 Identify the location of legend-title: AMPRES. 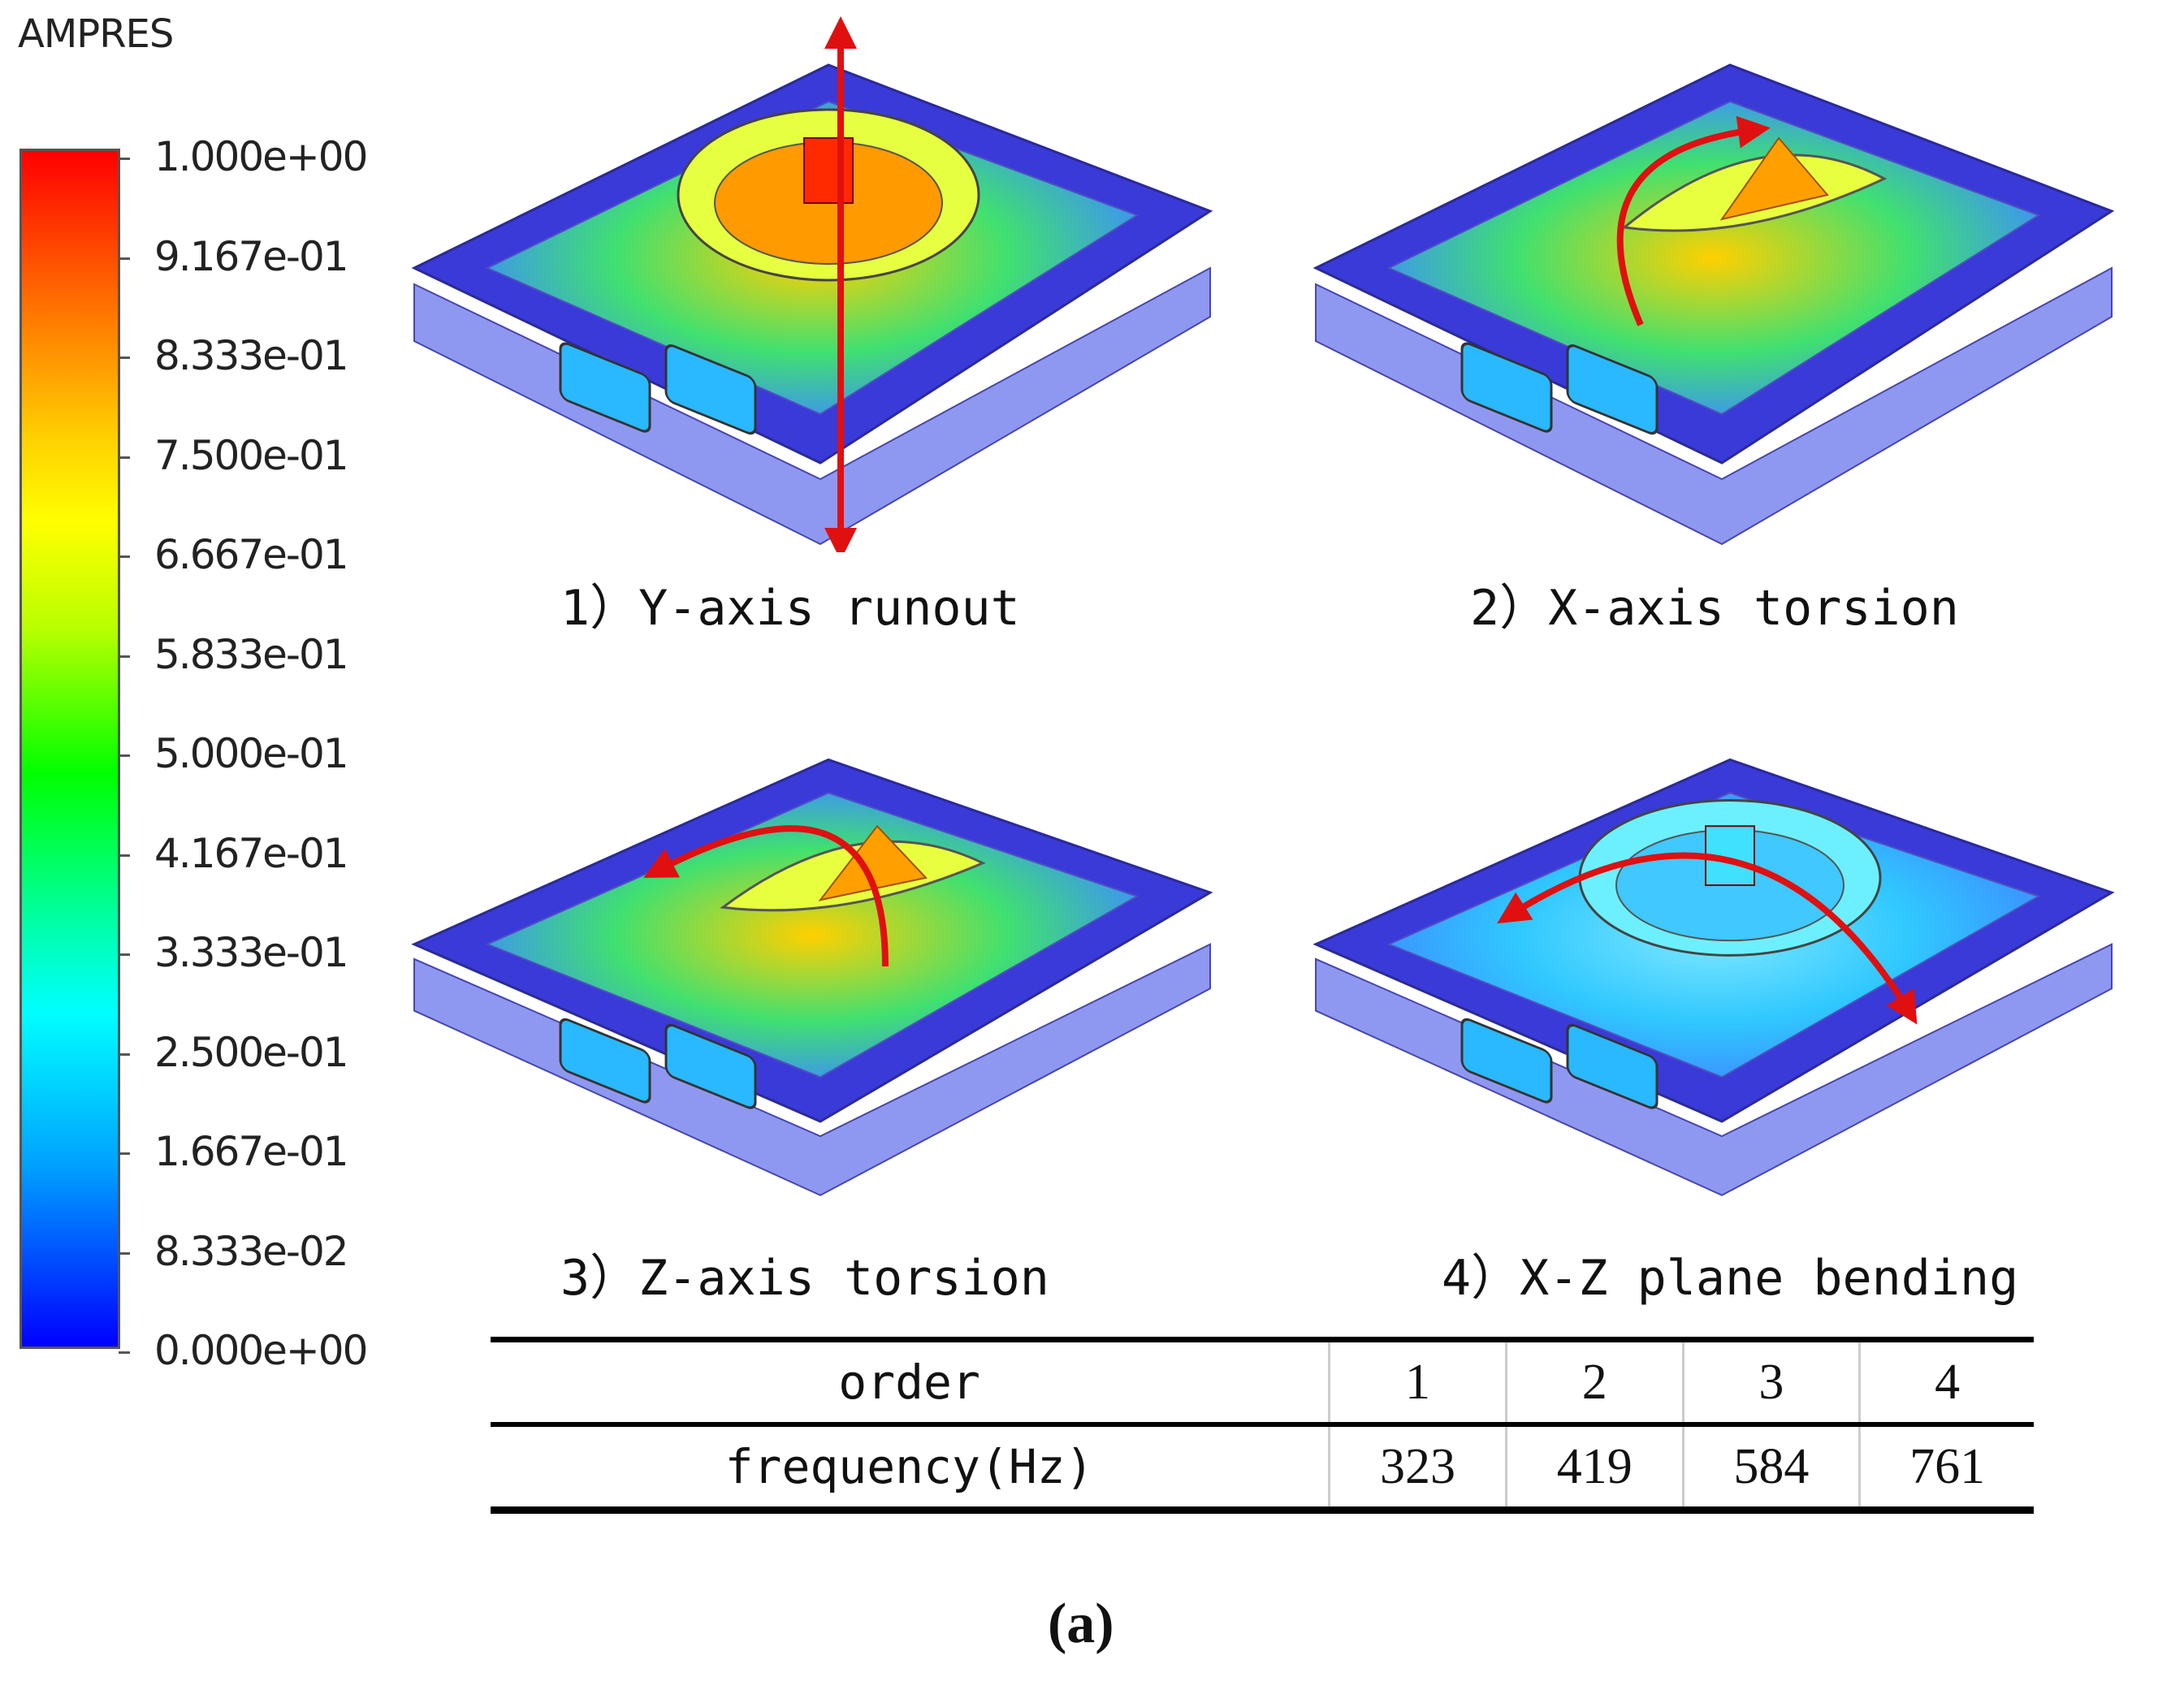
(96, 34).